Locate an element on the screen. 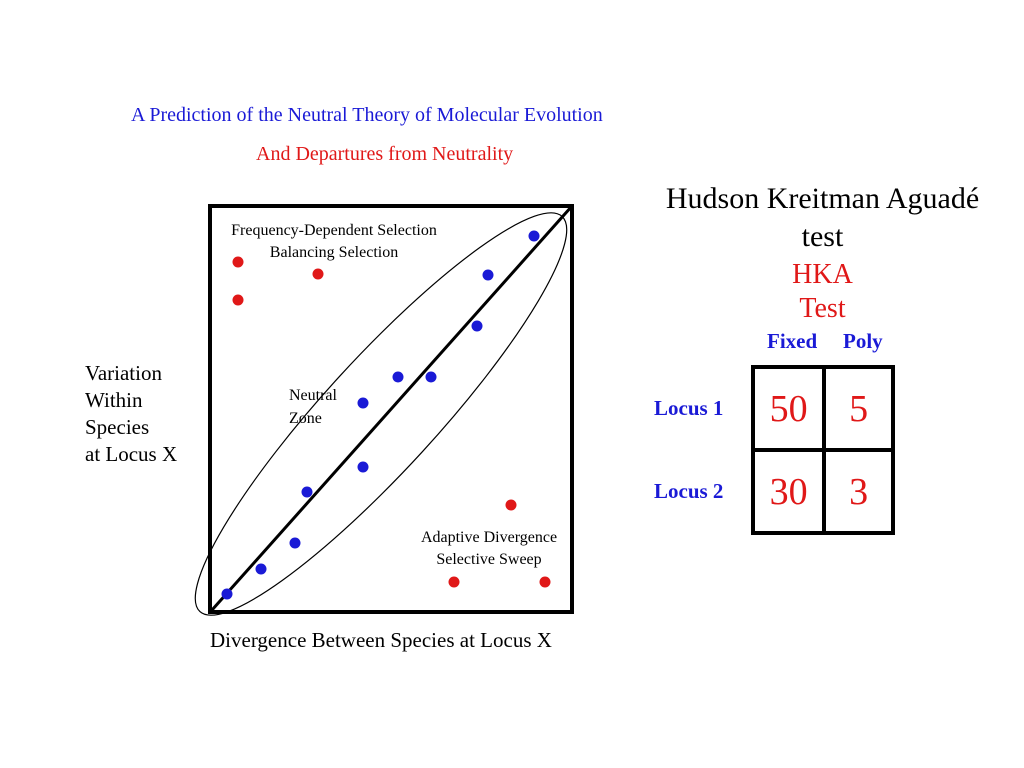 This screenshot has height=768, width=1024. region-label-balancing-1: Frequency-Dependent Selection is located at coordinates (334, 230).